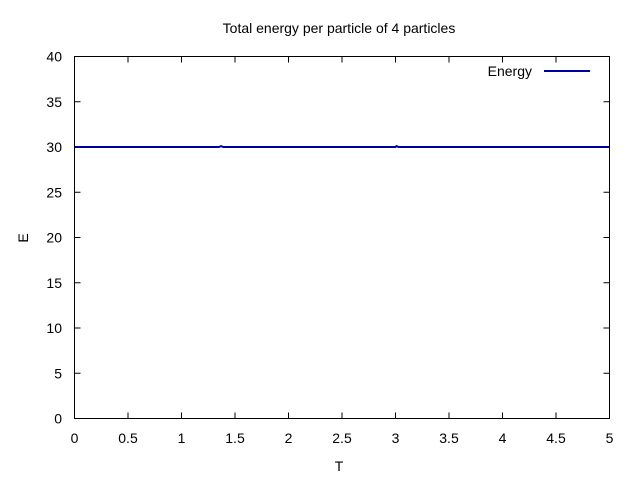 This screenshot has width=640, height=480. I want to click on series-line-energy, so click(342, 146).